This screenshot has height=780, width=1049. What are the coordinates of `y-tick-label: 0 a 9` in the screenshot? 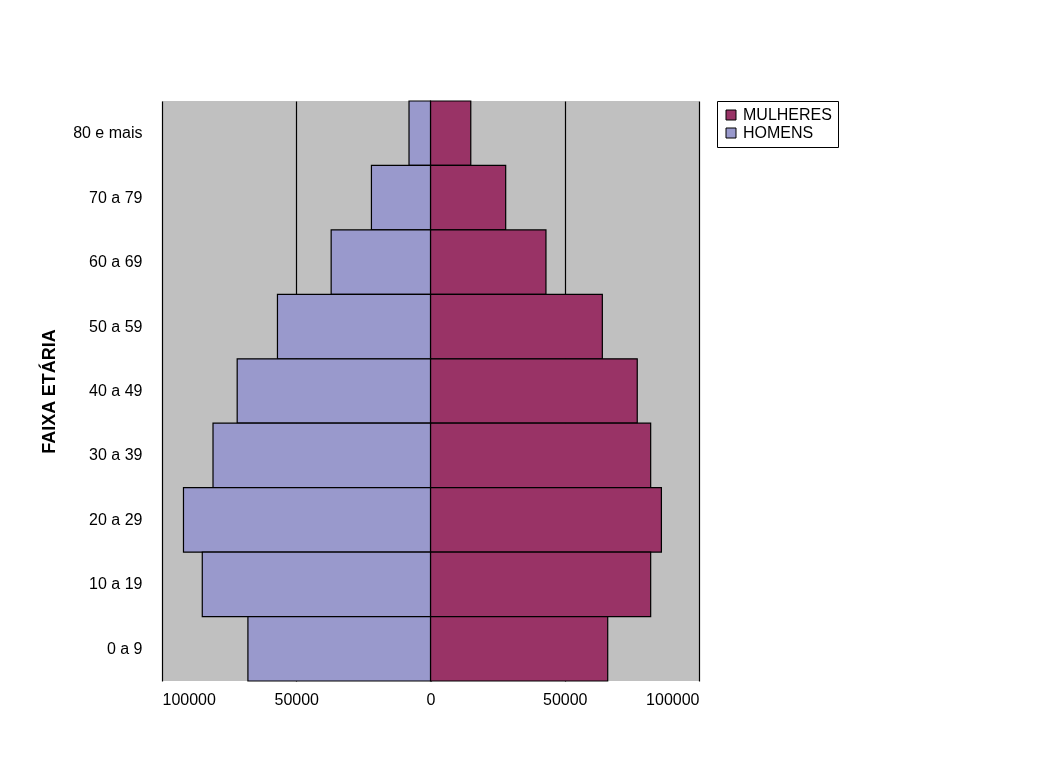 It's located at (124, 648).